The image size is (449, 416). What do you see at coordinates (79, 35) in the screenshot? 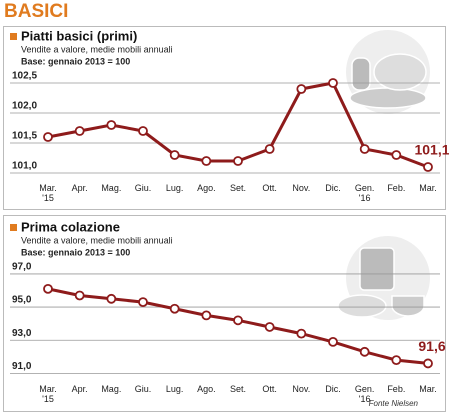
I see `chart-title: Piatti basici (primi)` at bounding box center [79, 35].